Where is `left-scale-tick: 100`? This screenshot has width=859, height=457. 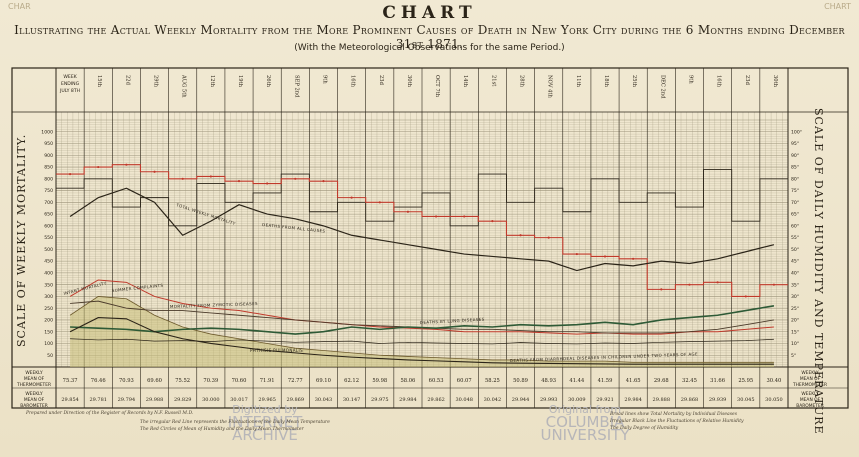
left-scale-tick: 100 is located at coordinates (48, 344).